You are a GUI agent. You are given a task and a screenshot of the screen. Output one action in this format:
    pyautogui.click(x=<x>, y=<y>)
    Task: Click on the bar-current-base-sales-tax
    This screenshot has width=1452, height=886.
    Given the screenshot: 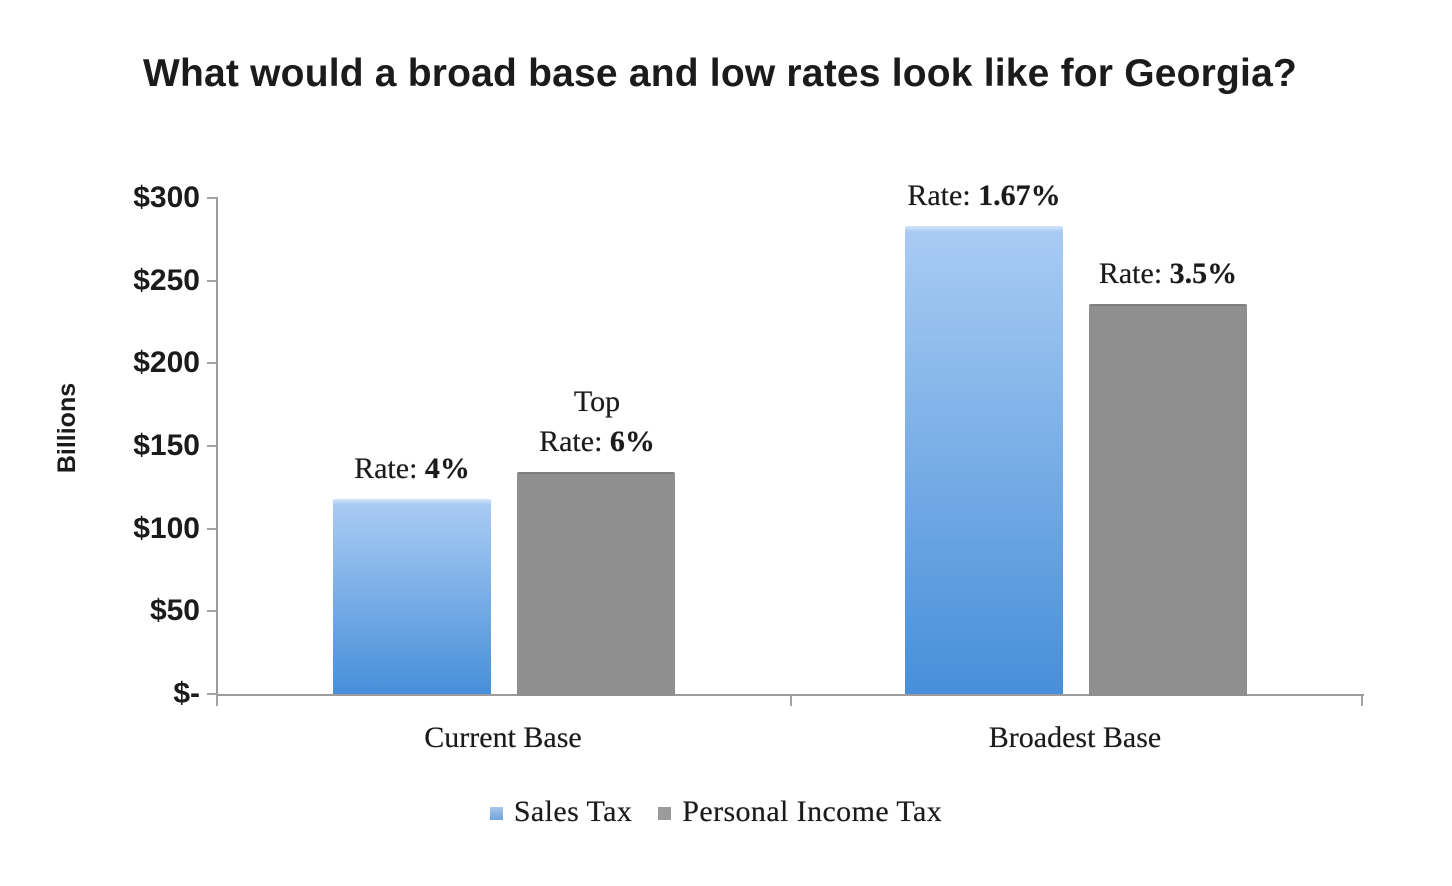 What is the action you would take?
    pyautogui.click(x=412, y=596)
    